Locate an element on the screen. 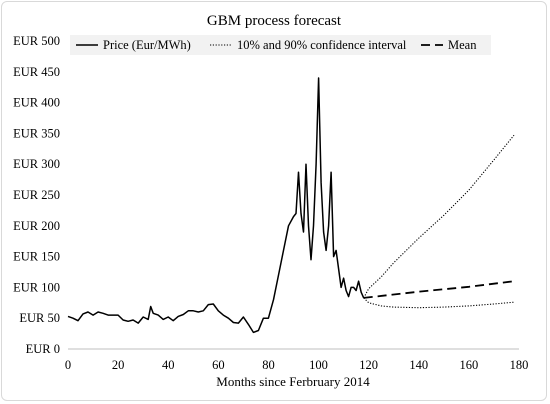  y-tick-label: EUR 0 is located at coordinates (43, 349).